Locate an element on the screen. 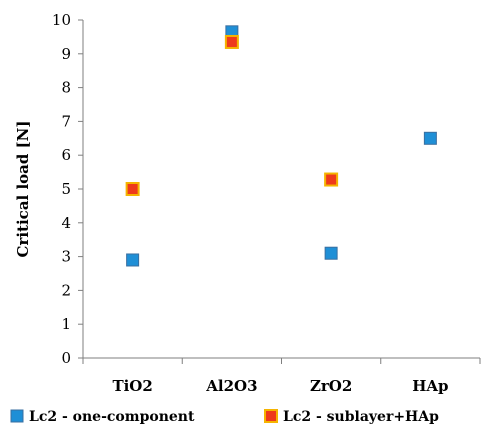 The width and height of the screenshot is (496, 439). y-tick-label: 6 is located at coordinates (66, 155).